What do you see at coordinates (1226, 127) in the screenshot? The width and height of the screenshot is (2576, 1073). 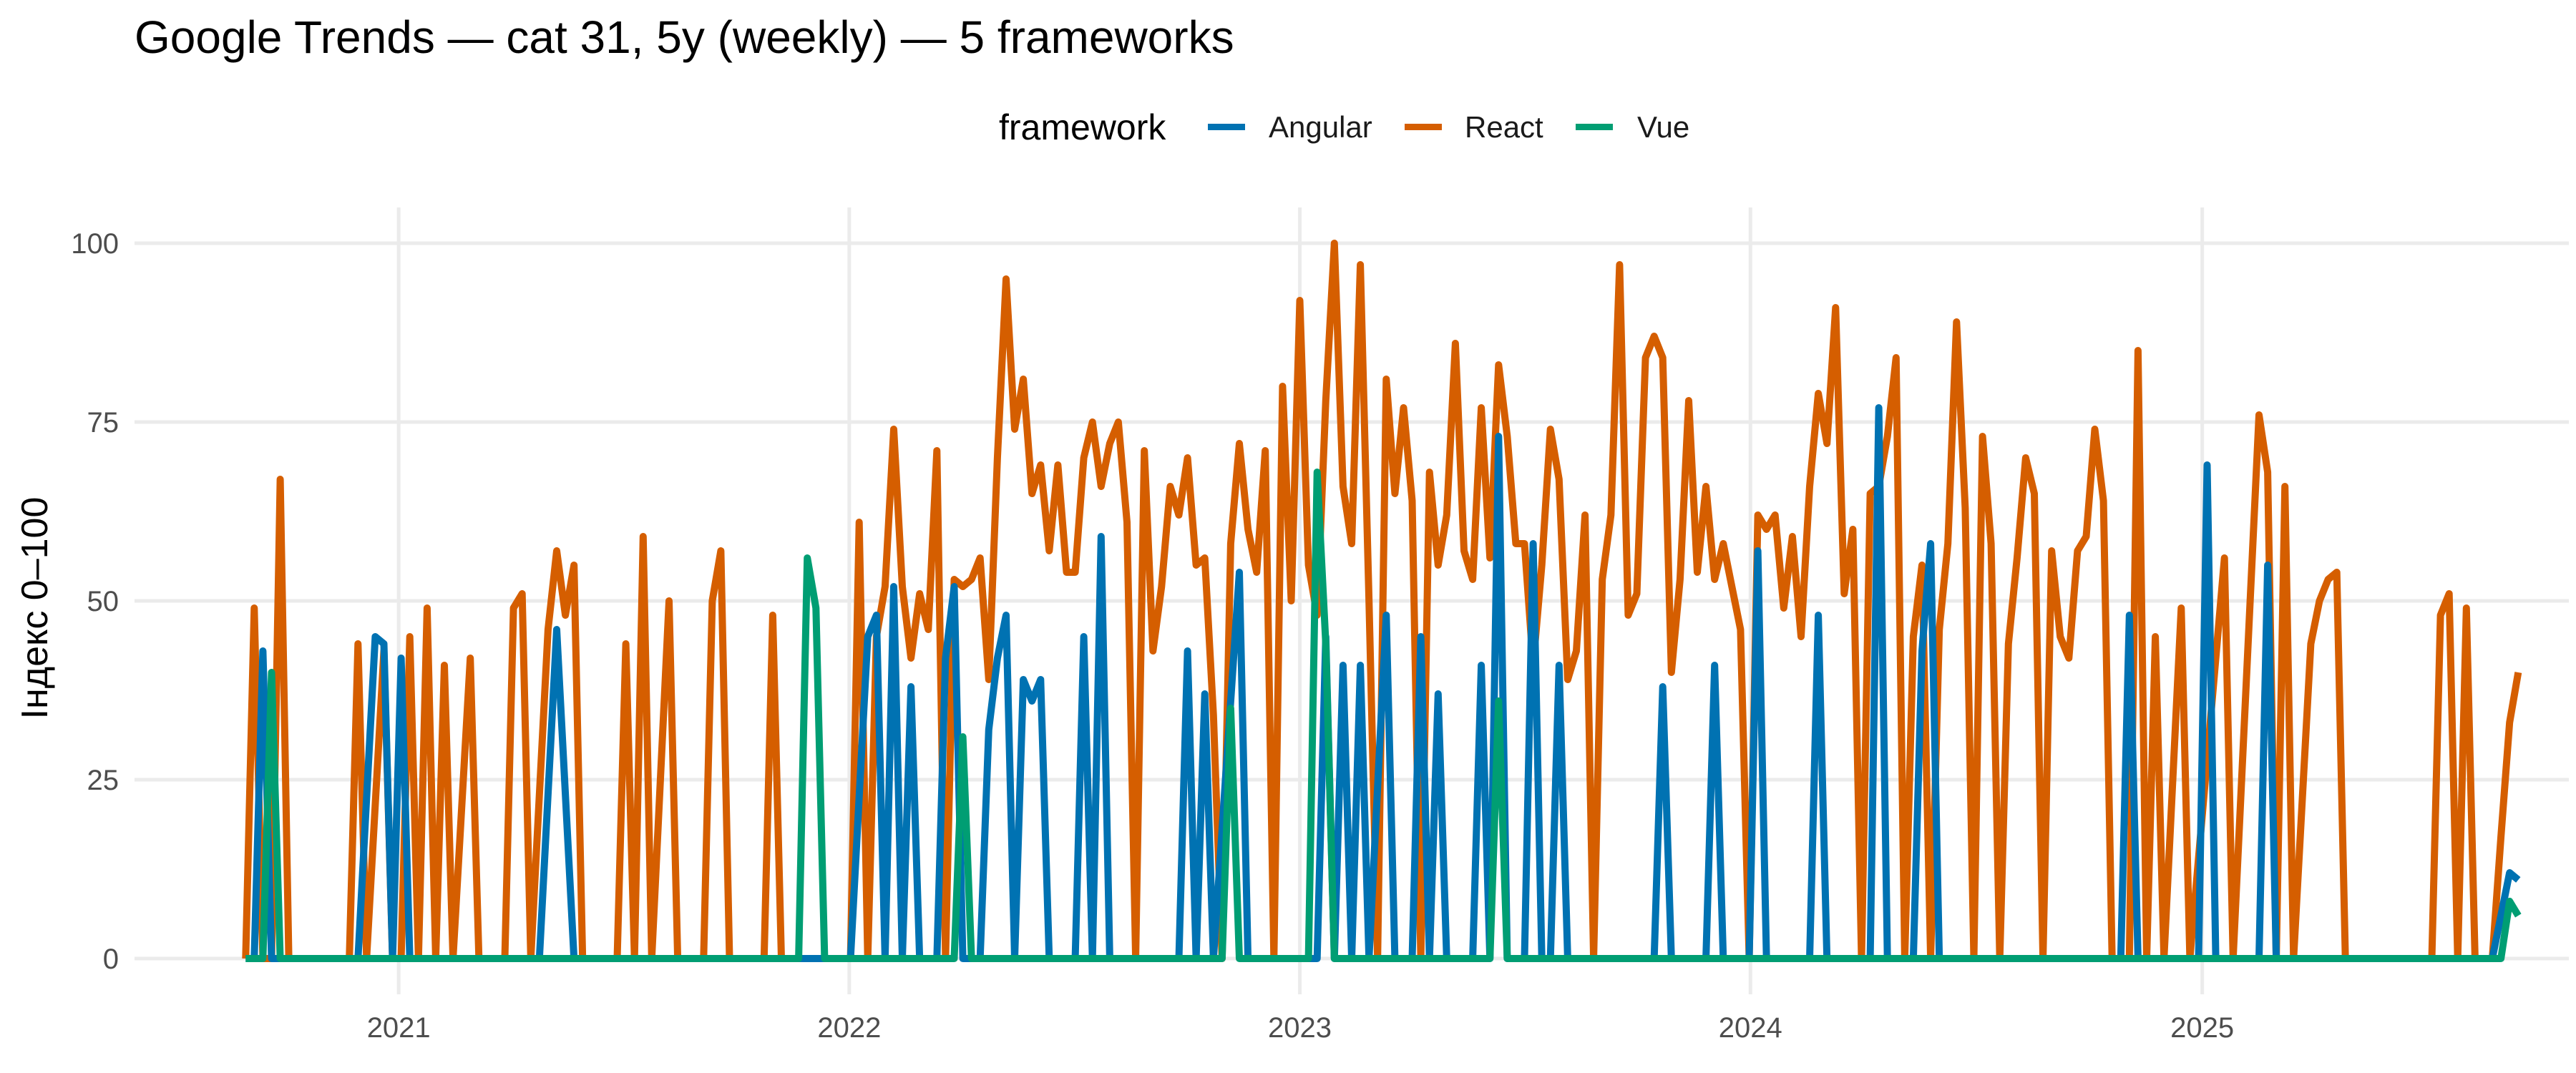 I see `legend-key-angular` at bounding box center [1226, 127].